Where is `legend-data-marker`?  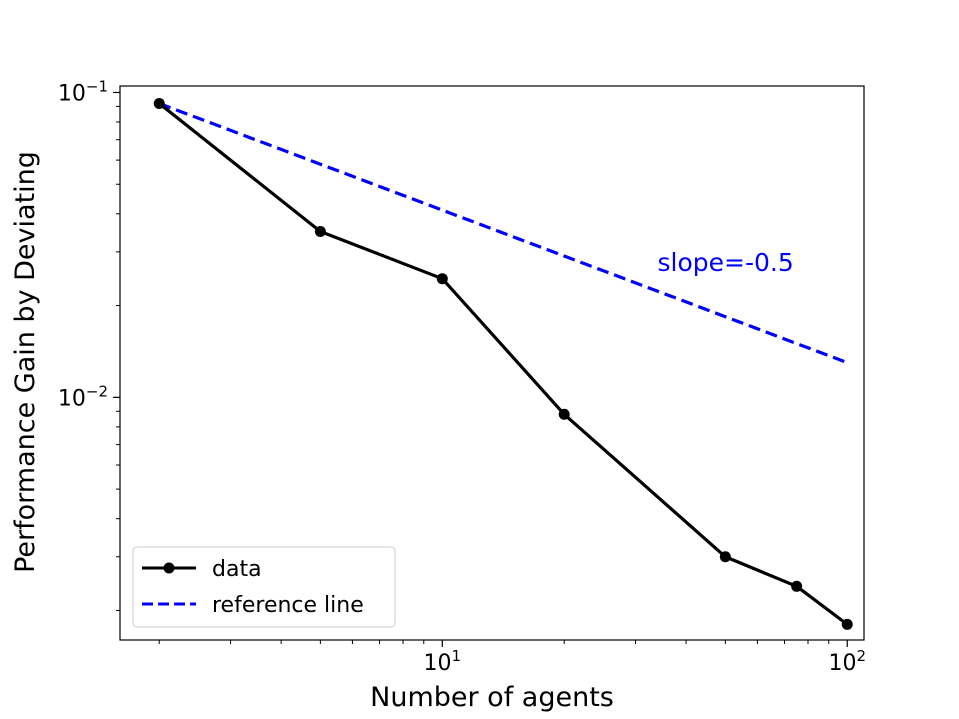 legend-data-marker is located at coordinates (169, 568).